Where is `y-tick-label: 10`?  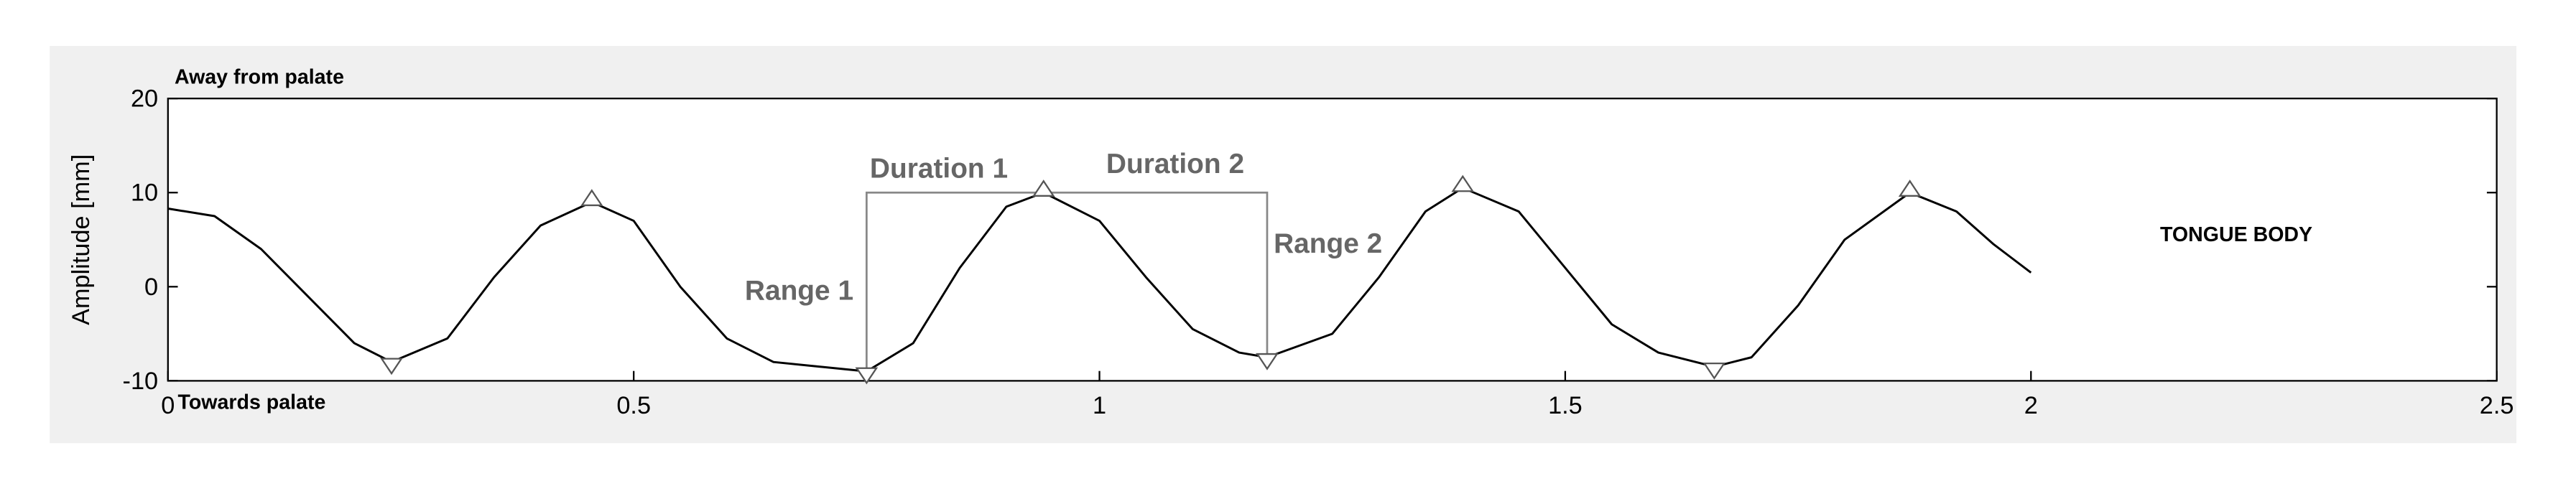
y-tick-label: 10 is located at coordinates (144, 193).